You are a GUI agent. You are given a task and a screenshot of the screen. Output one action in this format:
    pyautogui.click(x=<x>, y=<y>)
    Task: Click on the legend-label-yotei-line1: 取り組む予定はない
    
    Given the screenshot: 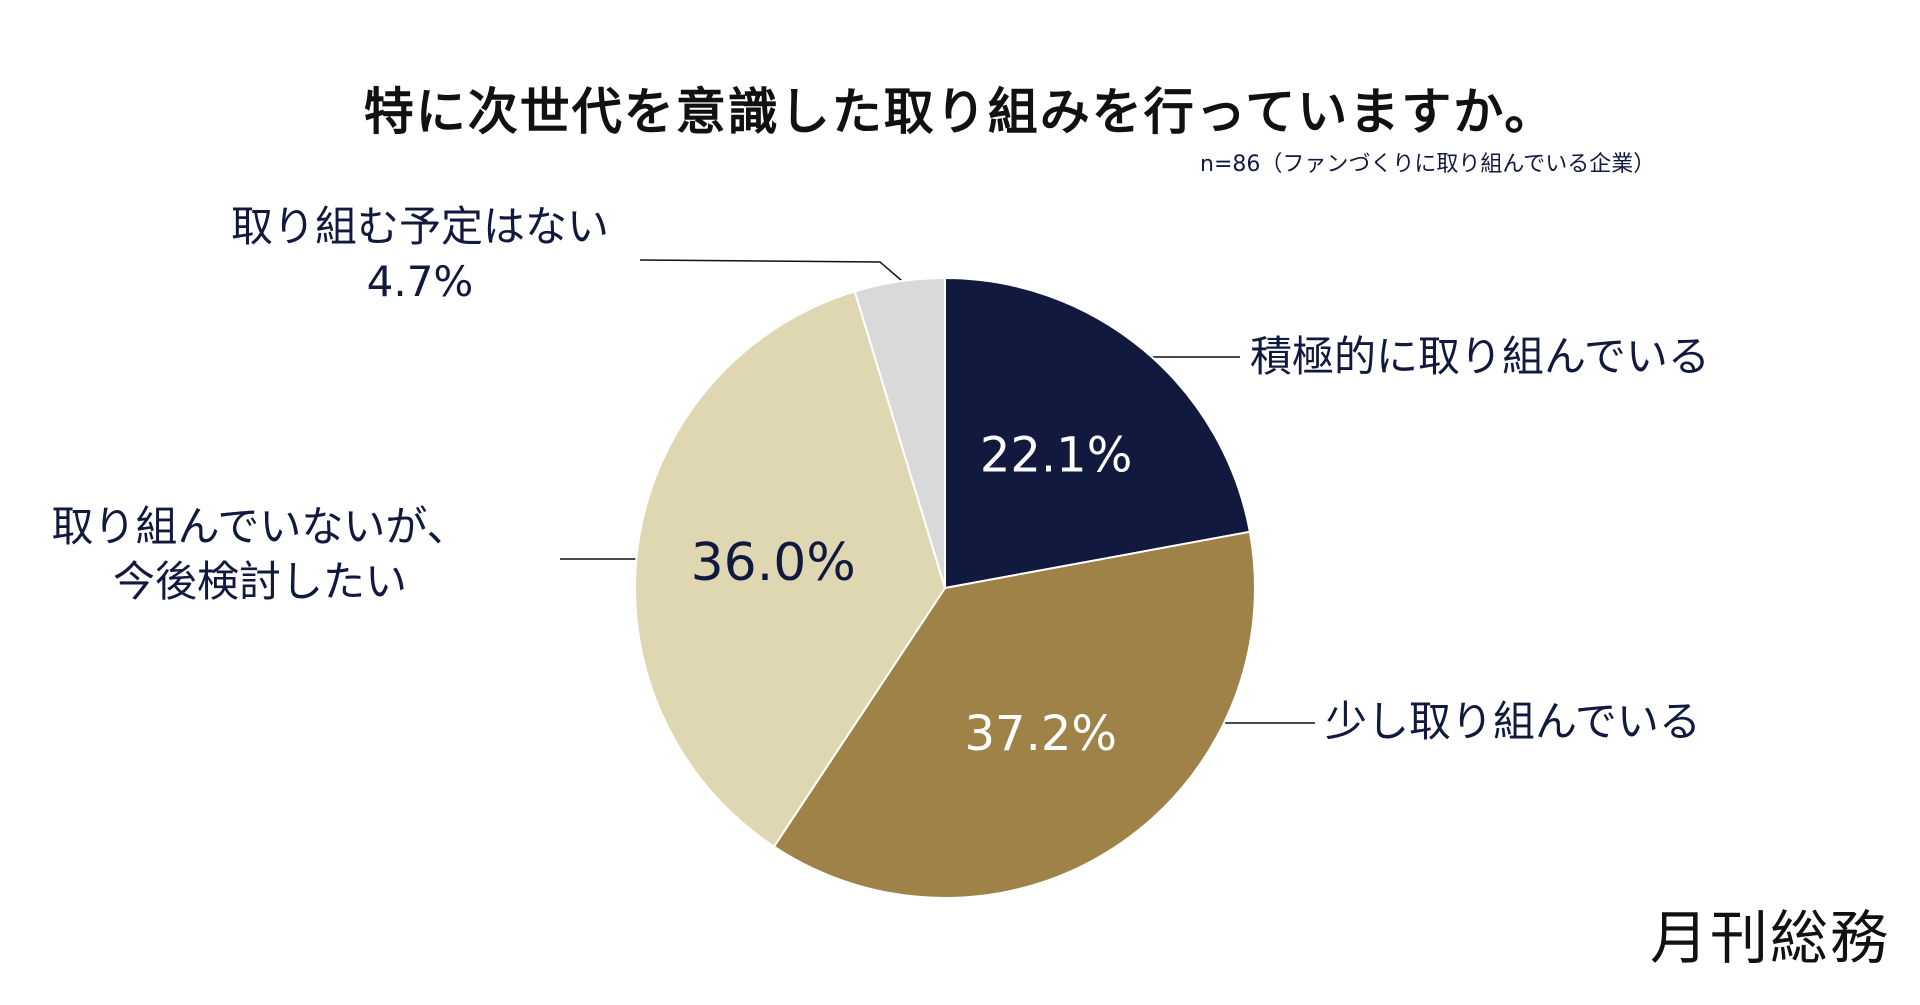 What is the action you would take?
    pyautogui.click(x=419, y=226)
    